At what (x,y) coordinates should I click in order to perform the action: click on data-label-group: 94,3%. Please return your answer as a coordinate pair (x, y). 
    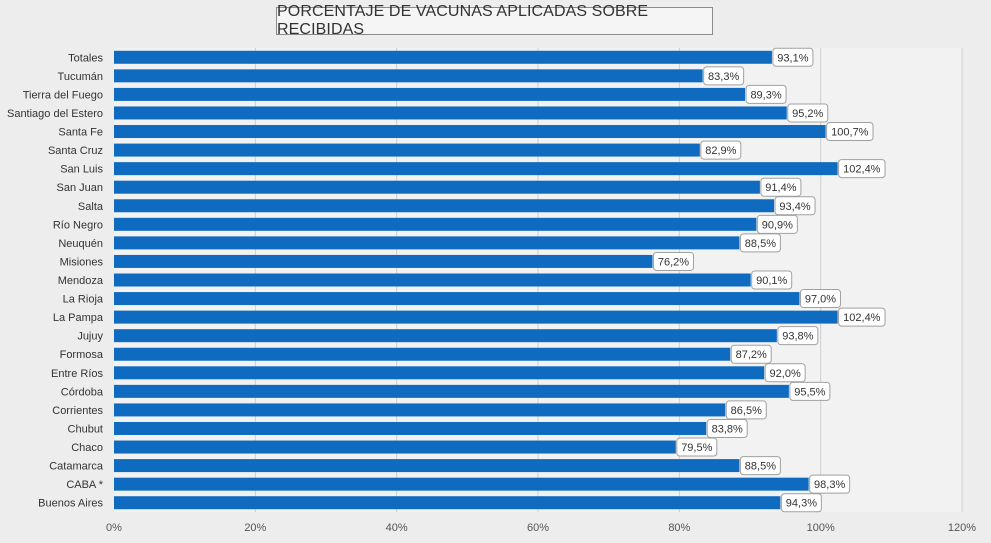
    Looking at the image, I should click on (801, 503).